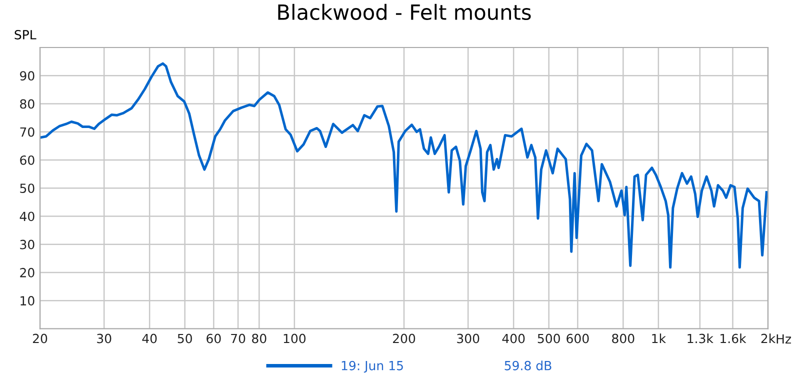 This screenshot has height=380, width=800. Describe the element at coordinates (27, 245) in the screenshot. I see `y-tick-label: 30` at that location.